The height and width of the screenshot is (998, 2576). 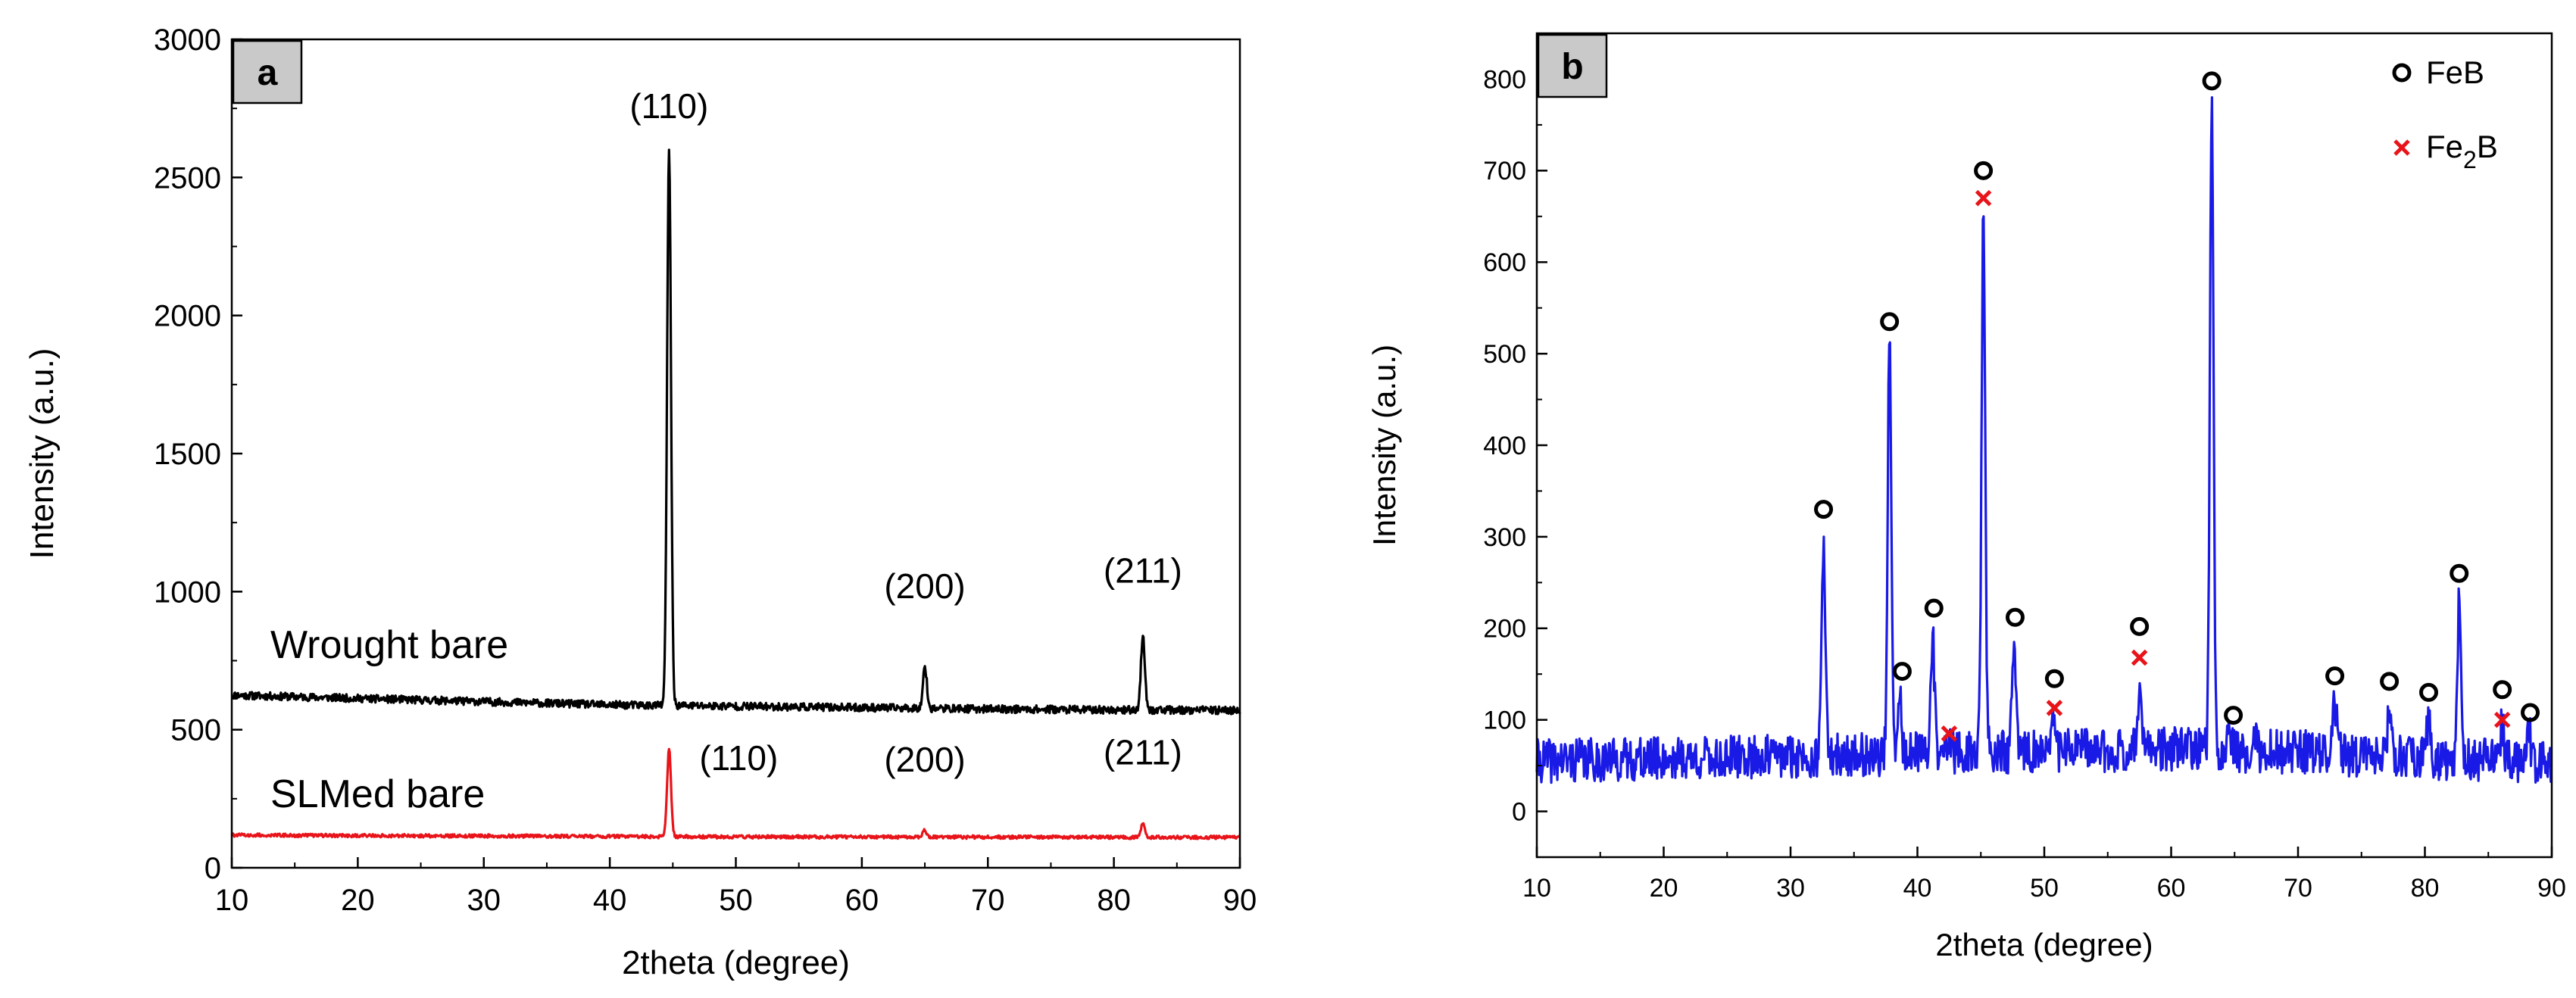 I want to click on panel-label-box: b, so click(x=1573, y=66).